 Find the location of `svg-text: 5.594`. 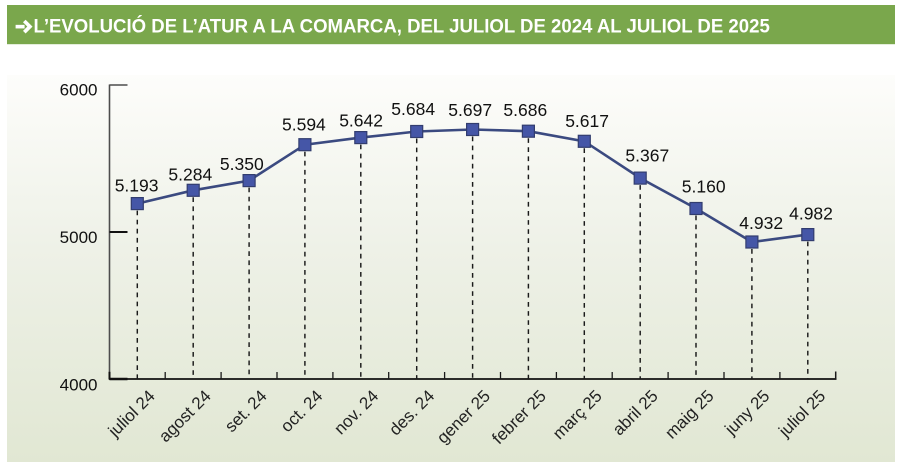

svg-text: 5.594 is located at coordinates (304, 124).